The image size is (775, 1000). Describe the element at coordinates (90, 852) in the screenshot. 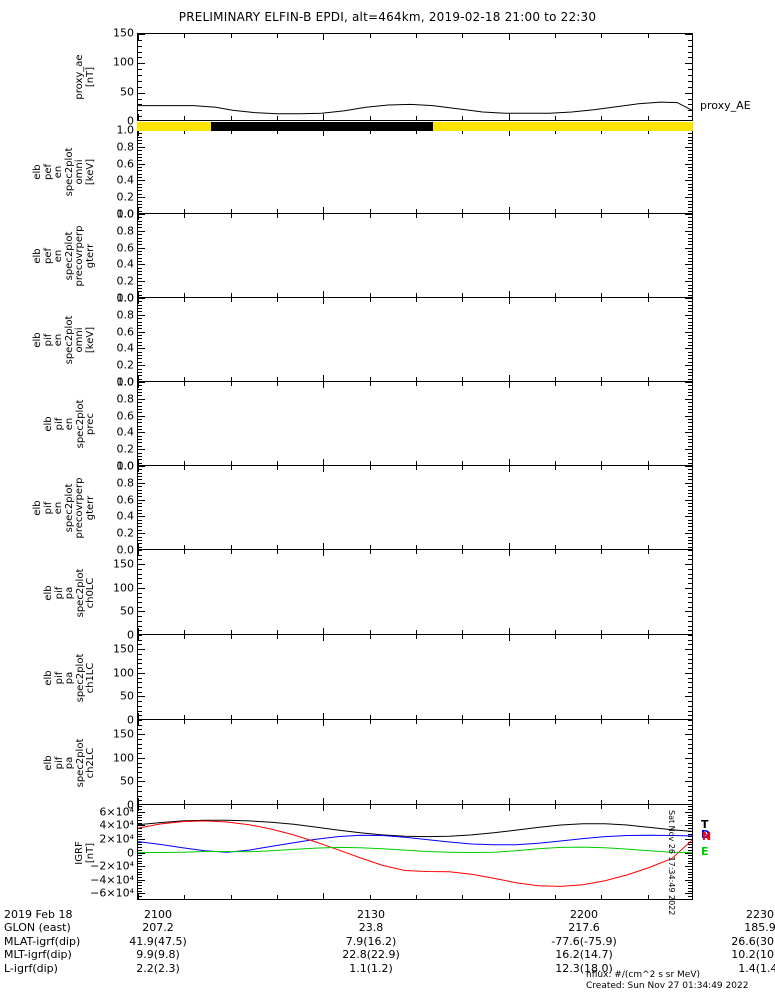

I see `axis-title-line: [nT]` at that location.